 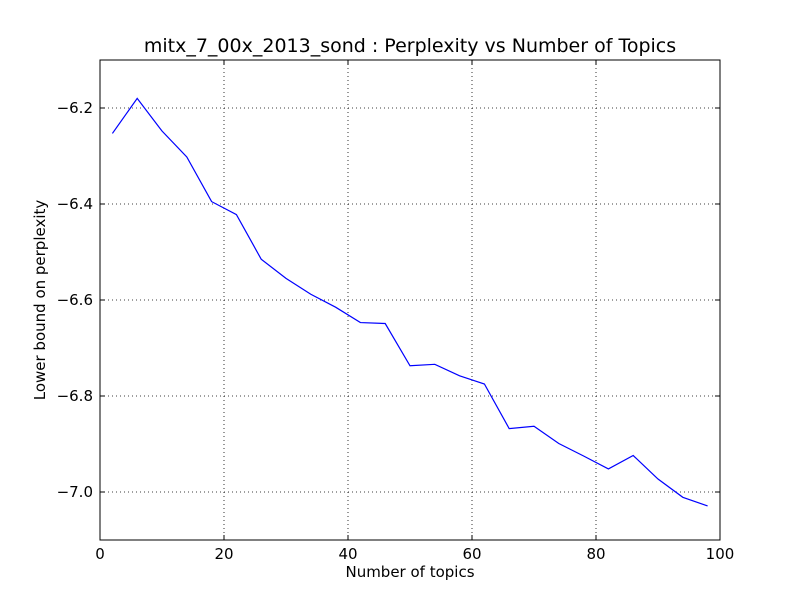 I want to click on y-tick-label: −6.6, so click(x=75, y=300).